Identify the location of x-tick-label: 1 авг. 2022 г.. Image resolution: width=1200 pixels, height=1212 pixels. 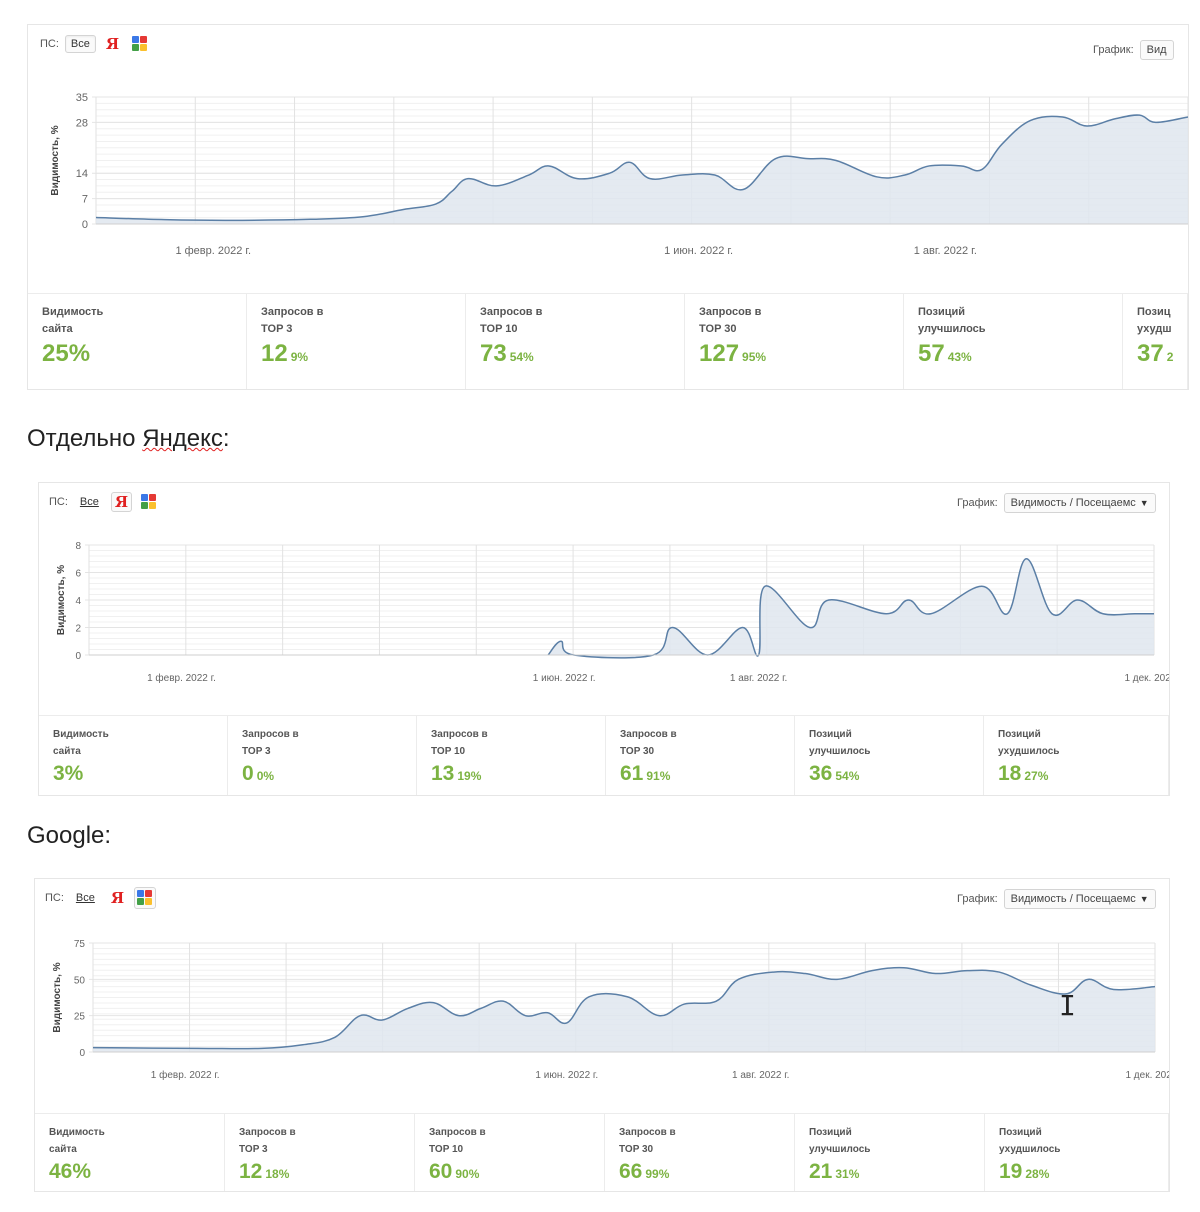
(945, 251).